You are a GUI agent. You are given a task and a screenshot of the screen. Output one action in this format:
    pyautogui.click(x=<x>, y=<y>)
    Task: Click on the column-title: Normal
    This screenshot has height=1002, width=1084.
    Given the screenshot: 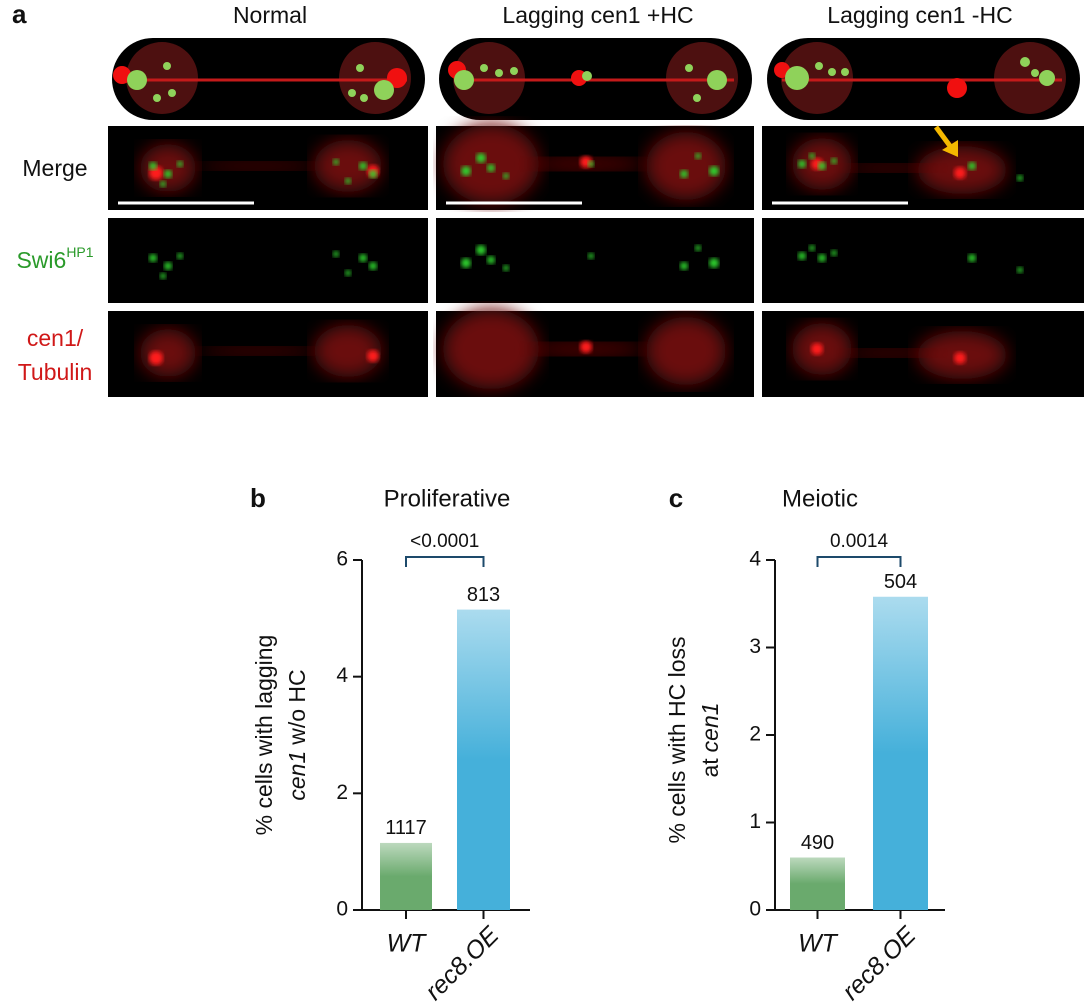 What is the action you would take?
    pyautogui.click(x=270, y=15)
    